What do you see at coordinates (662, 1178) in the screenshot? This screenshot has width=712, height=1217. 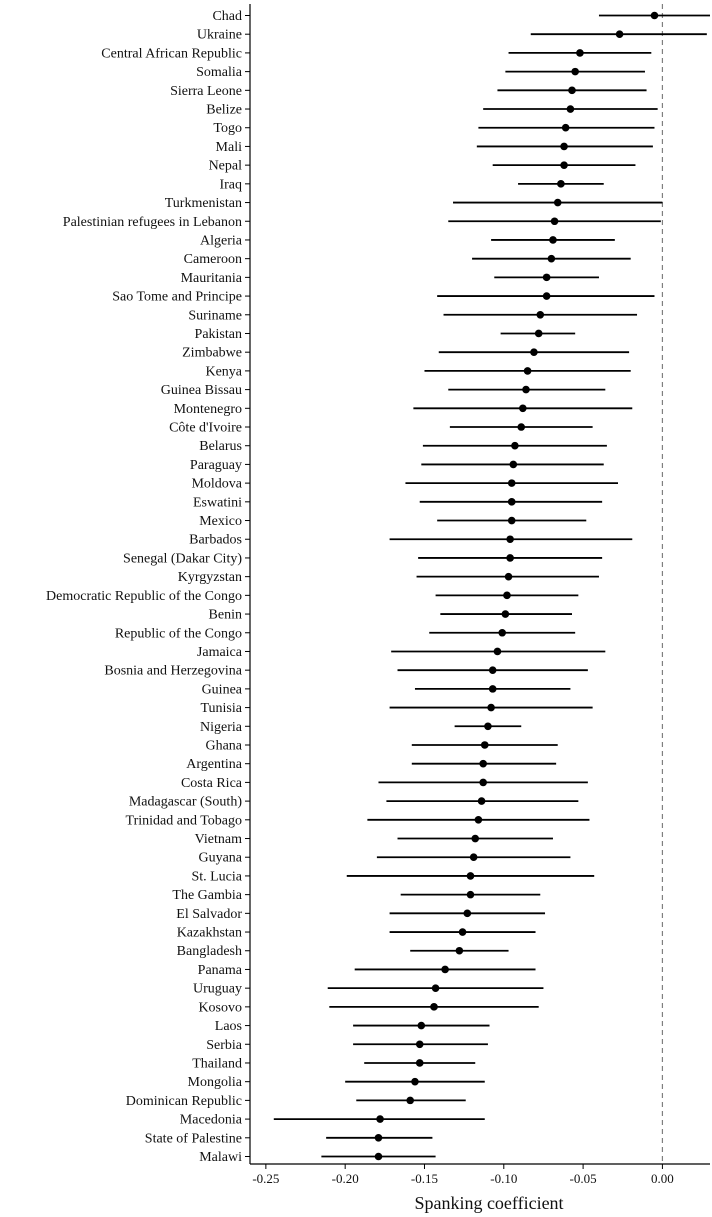 I see `x-tick-label: 0.00` at bounding box center [662, 1178].